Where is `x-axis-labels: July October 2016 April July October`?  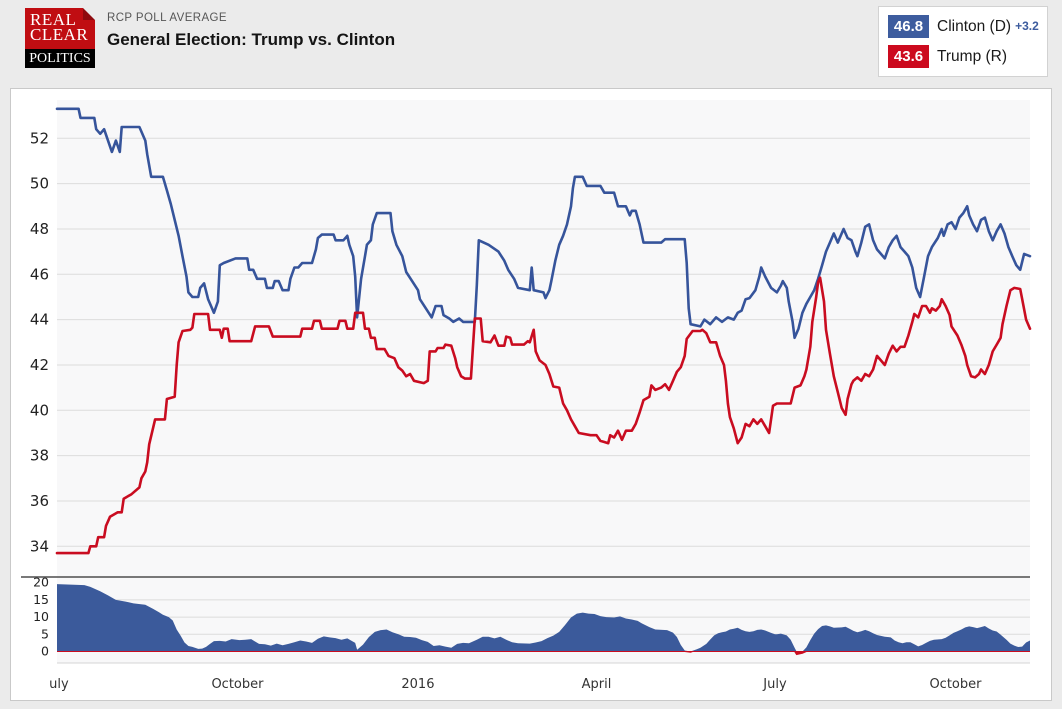
x-axis-labels: July October 2016 April July October is located at coordinates (513, 684).